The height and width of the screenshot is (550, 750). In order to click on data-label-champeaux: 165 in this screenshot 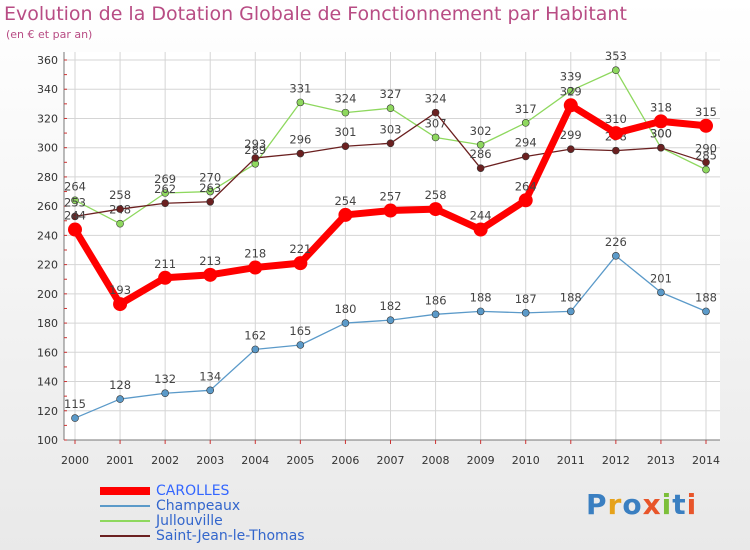, I will do `click(300, 331)`.